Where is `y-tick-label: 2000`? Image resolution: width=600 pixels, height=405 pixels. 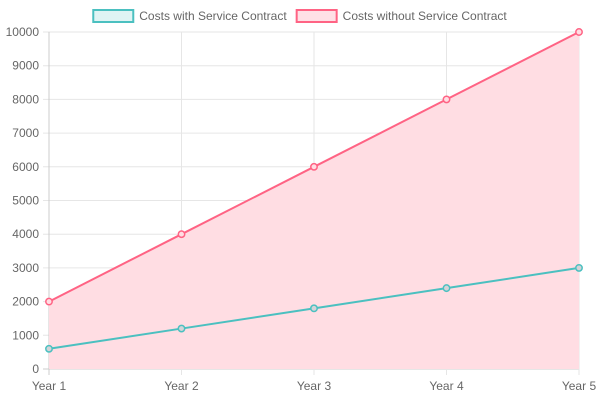 y-tick-label: 2000 is located at coordinates (25, 302).